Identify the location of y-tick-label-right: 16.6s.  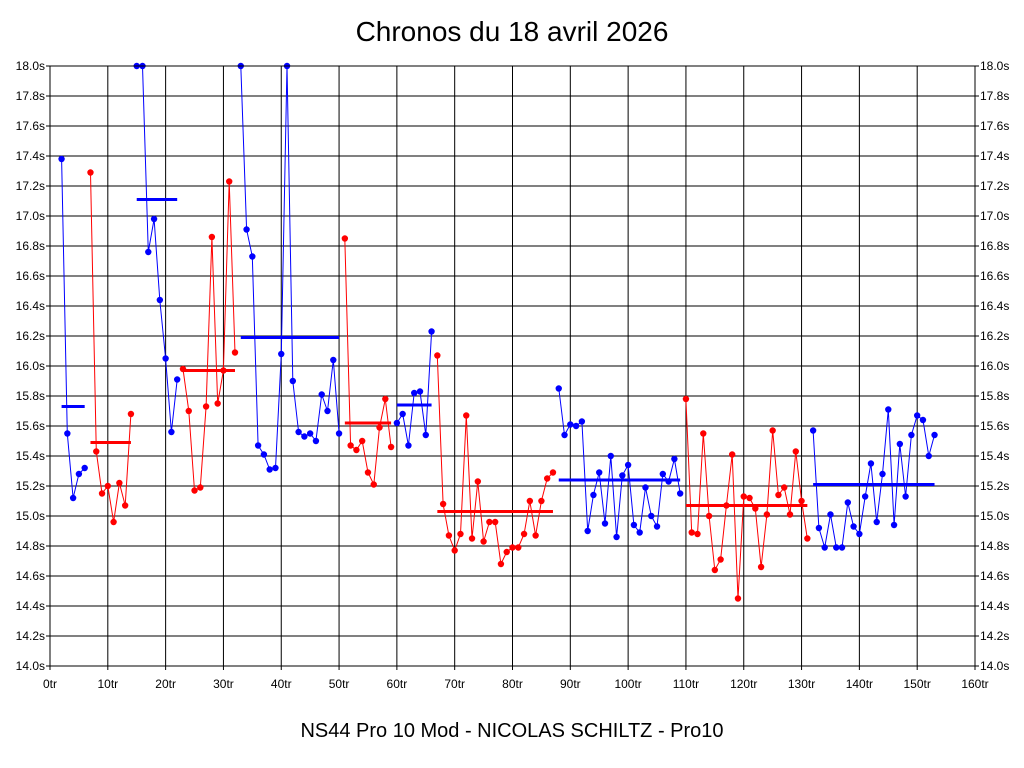
(994, 276).